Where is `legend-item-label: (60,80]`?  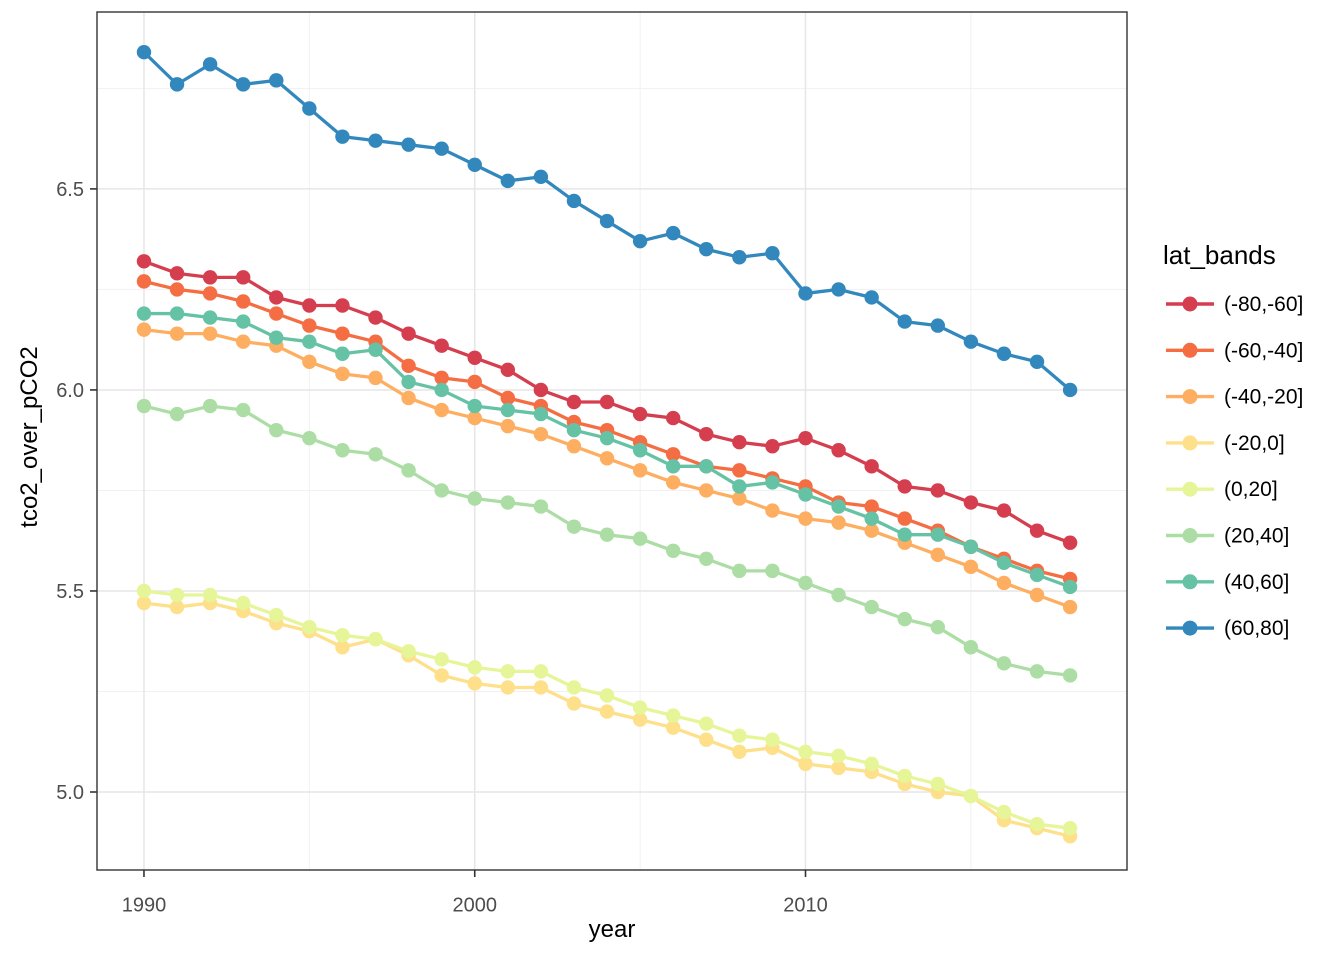
legend-item-label: (60,80] is located at coordinates (1256, 628).